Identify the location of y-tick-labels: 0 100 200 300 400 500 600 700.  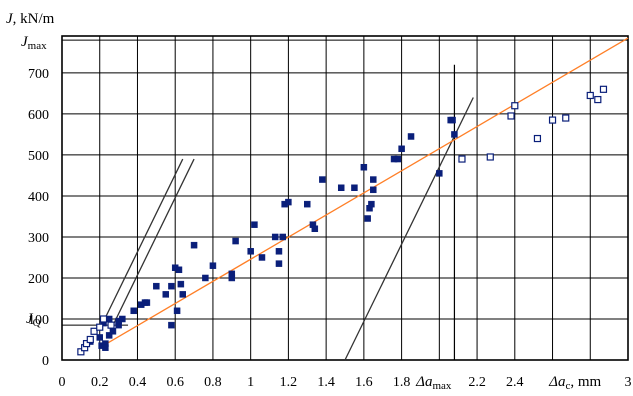
(38, 218).